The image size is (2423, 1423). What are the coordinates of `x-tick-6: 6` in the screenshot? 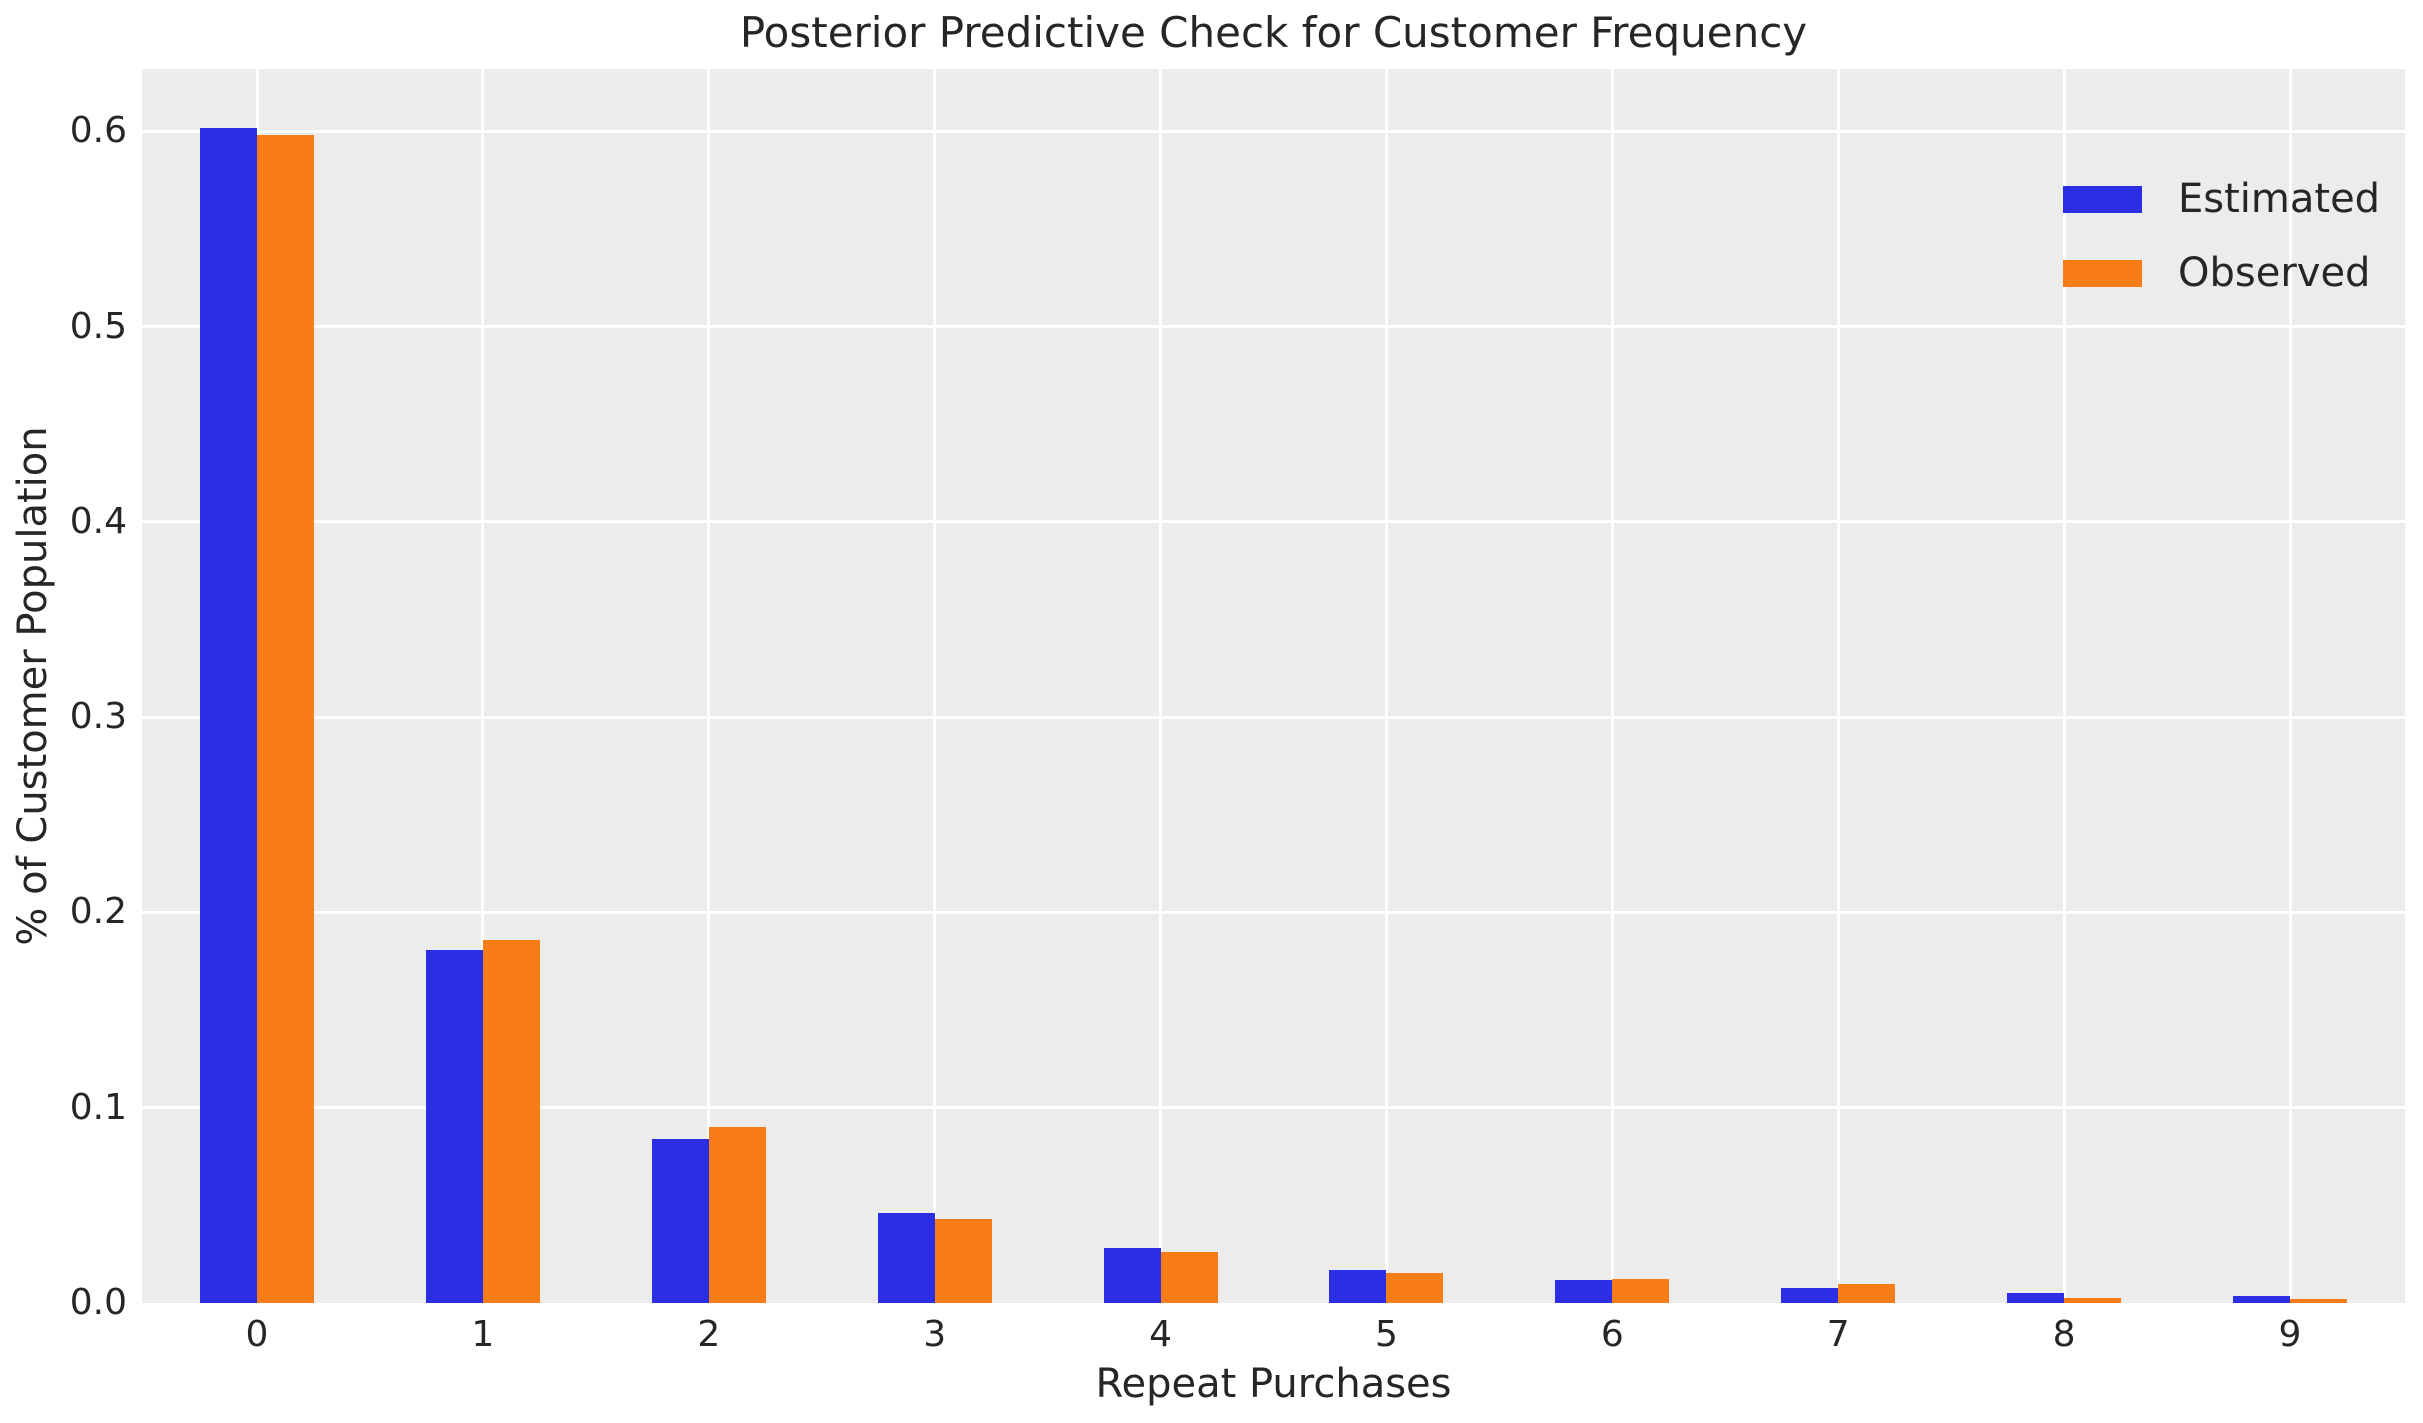 It's located at (1612, 1334).